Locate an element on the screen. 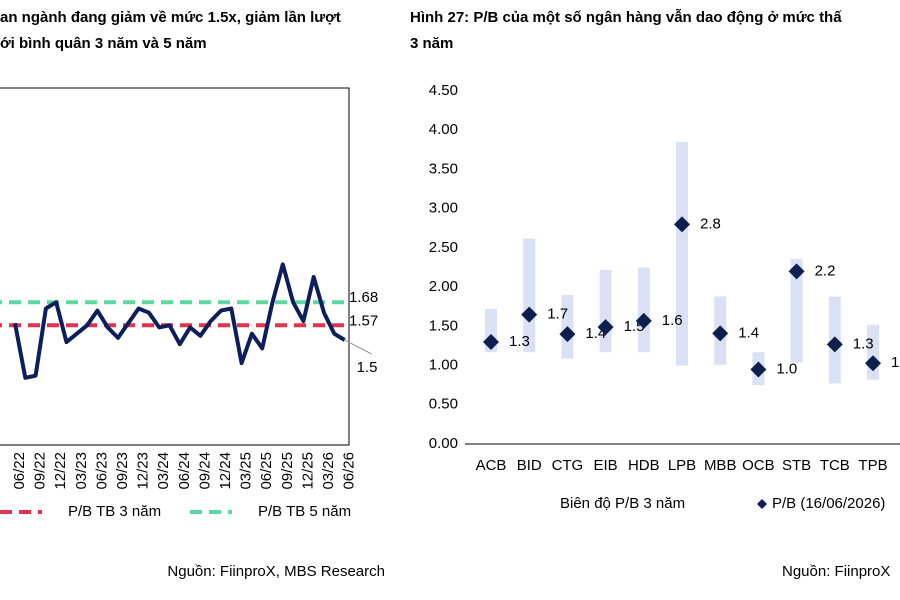 This screenshot has height=600, width=900. pb-line is located at coordinates (179, 321).